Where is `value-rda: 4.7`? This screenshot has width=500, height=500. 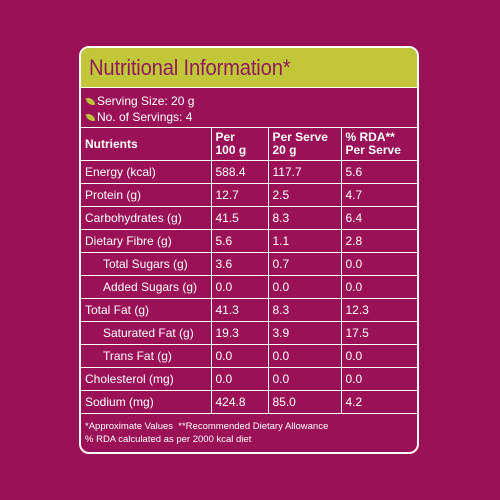 value-rda: 4.7 is located at coordinates (378, 195).